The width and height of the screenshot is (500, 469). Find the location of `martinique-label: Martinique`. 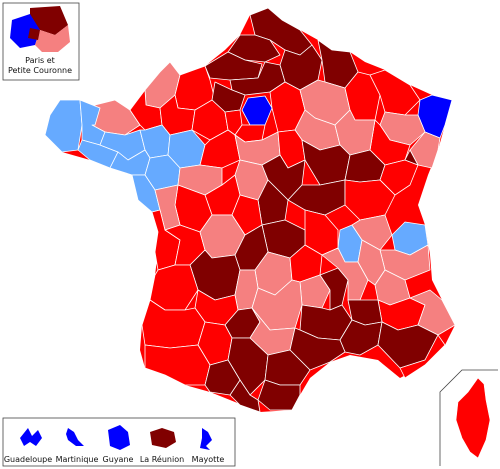

martinique-label: Martinique is located at coordinates (77, 459).